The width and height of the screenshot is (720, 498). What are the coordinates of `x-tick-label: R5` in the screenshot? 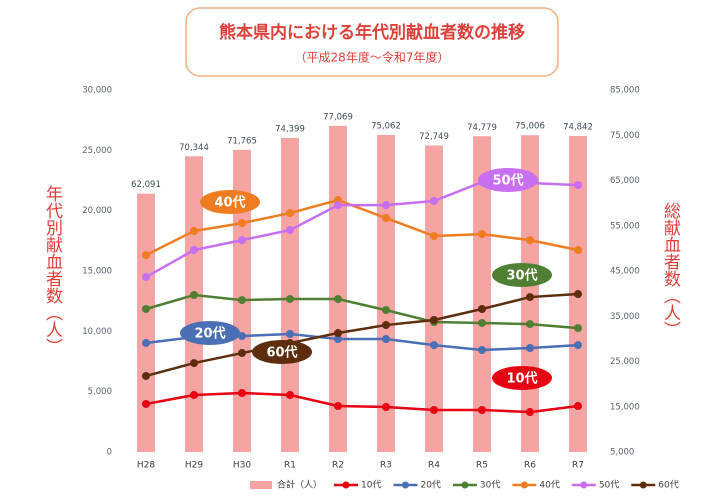 It's located at (482, 466).